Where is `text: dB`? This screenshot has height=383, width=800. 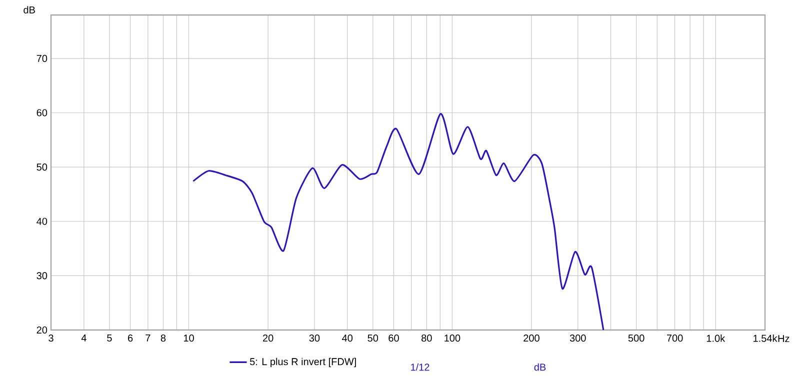
text: dB is located at coordinates (540, 367).